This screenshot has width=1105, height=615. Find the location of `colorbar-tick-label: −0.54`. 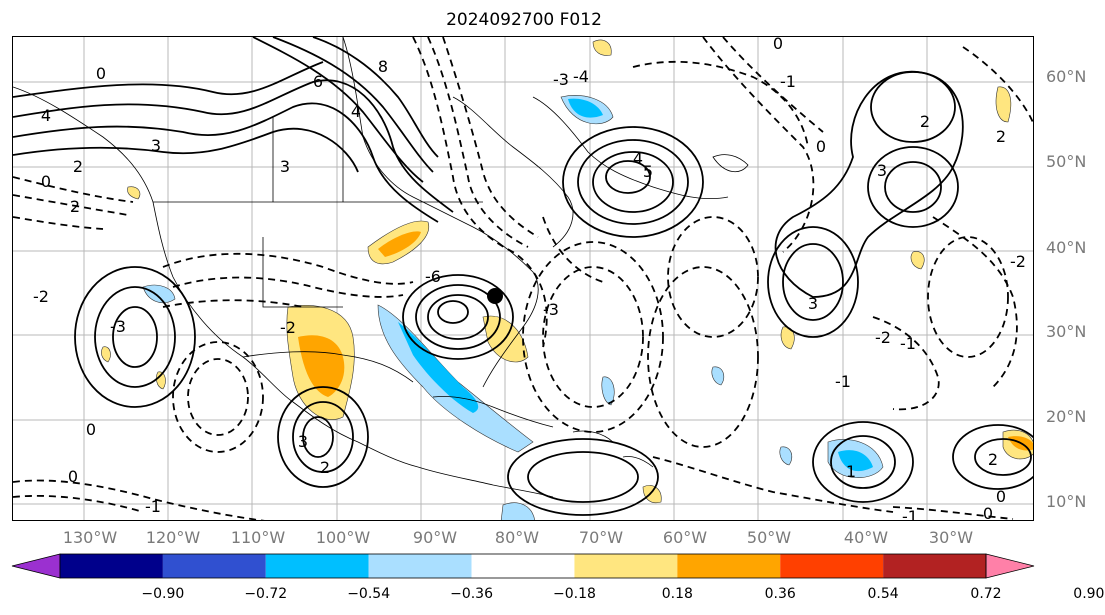

colorbar-tick-label: −0.54 is located at coordinates (369, 594).